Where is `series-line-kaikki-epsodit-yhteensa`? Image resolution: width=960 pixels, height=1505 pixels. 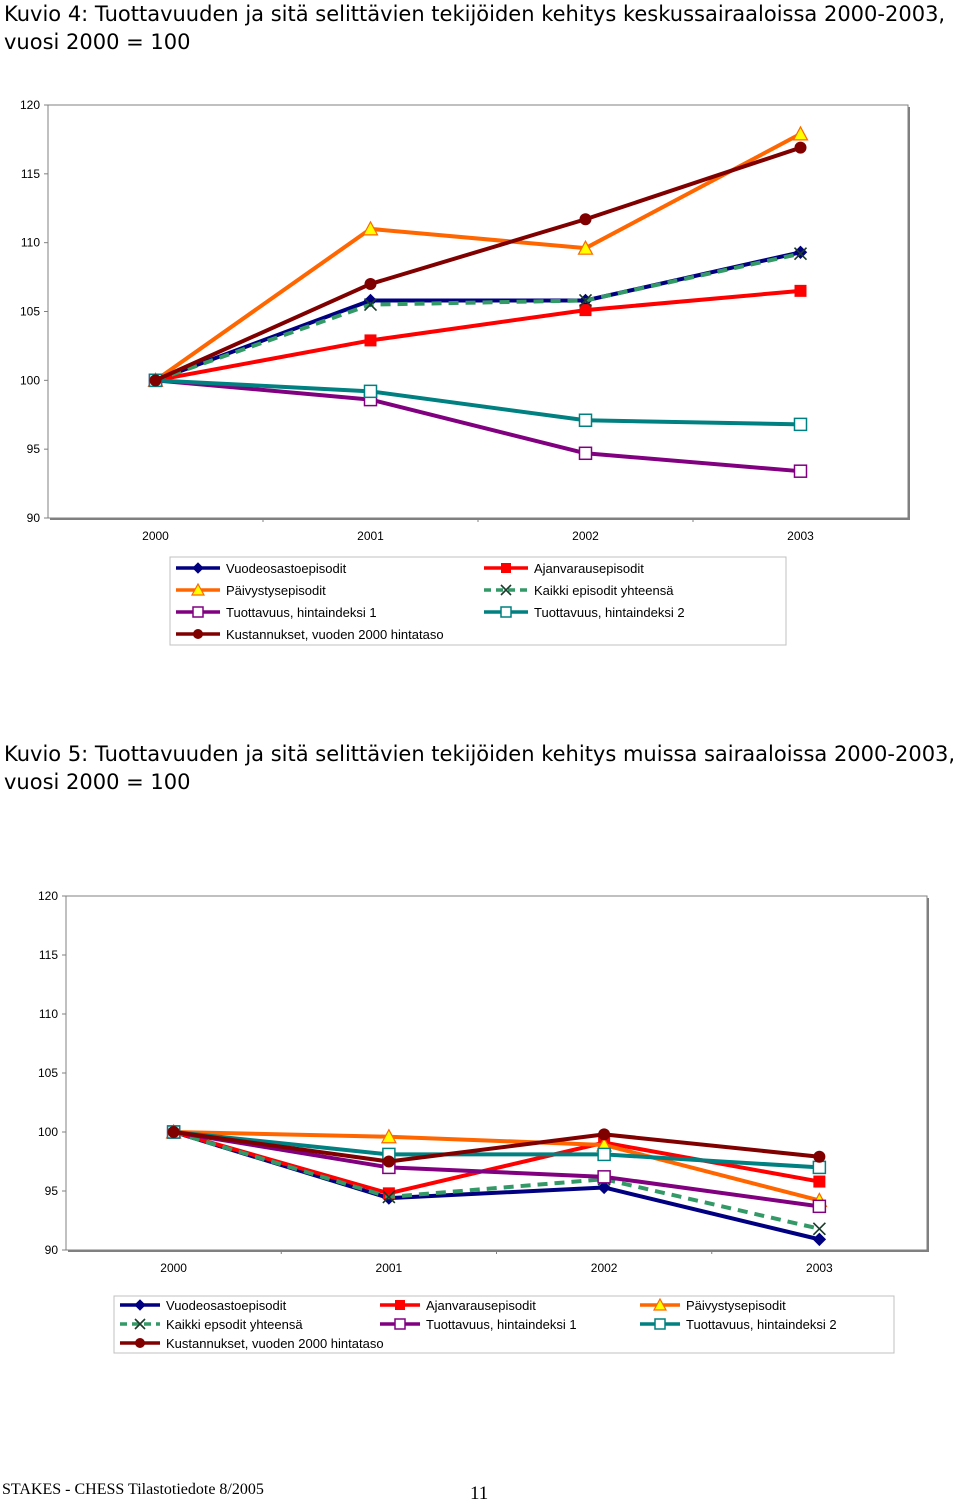 series-line-kaikki-epsodit-yhteensa is located at coordinates (496, 1180).